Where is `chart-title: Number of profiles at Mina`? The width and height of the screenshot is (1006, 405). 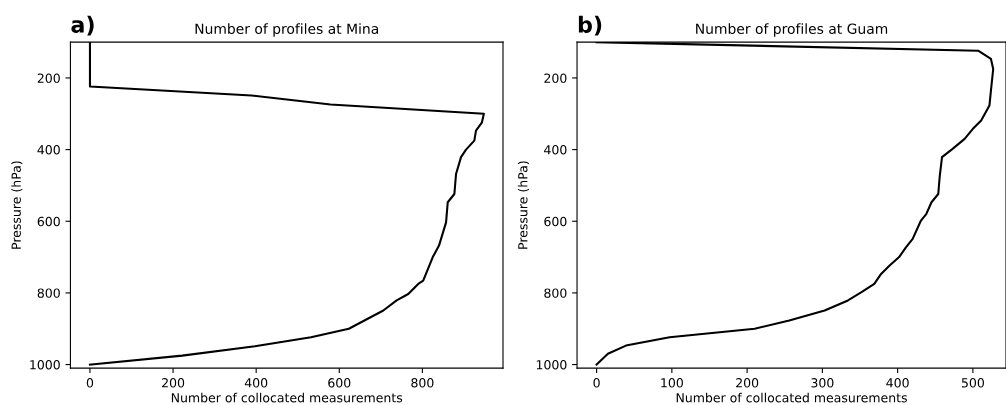
chart-title: Number of profiles at Mina is located at coordinates (286, 30).